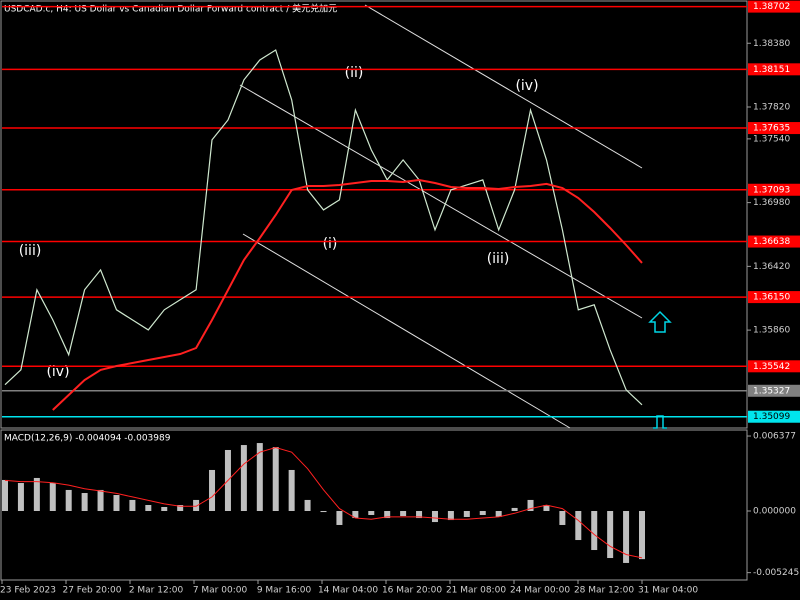 The image size is (800, 600). What do you see at coordinates (771, 331) in the screenshot?
I see `y-tick-label: 1.35860` at bounding box center [771, 331].